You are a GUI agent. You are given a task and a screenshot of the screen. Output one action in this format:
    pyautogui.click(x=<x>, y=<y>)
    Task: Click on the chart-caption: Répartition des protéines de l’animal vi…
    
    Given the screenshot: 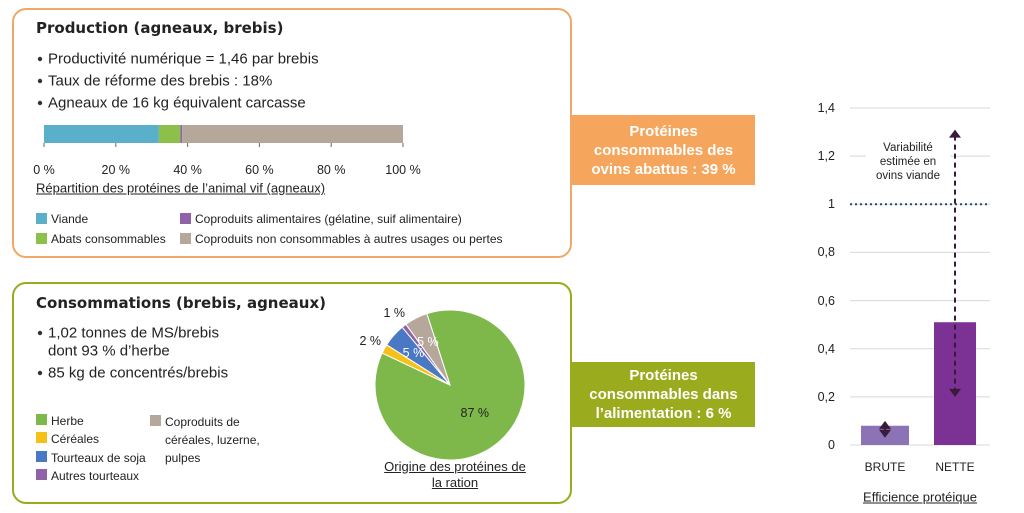 What is the action you would take?
    pyautogui.click(x=181, y=188)
    